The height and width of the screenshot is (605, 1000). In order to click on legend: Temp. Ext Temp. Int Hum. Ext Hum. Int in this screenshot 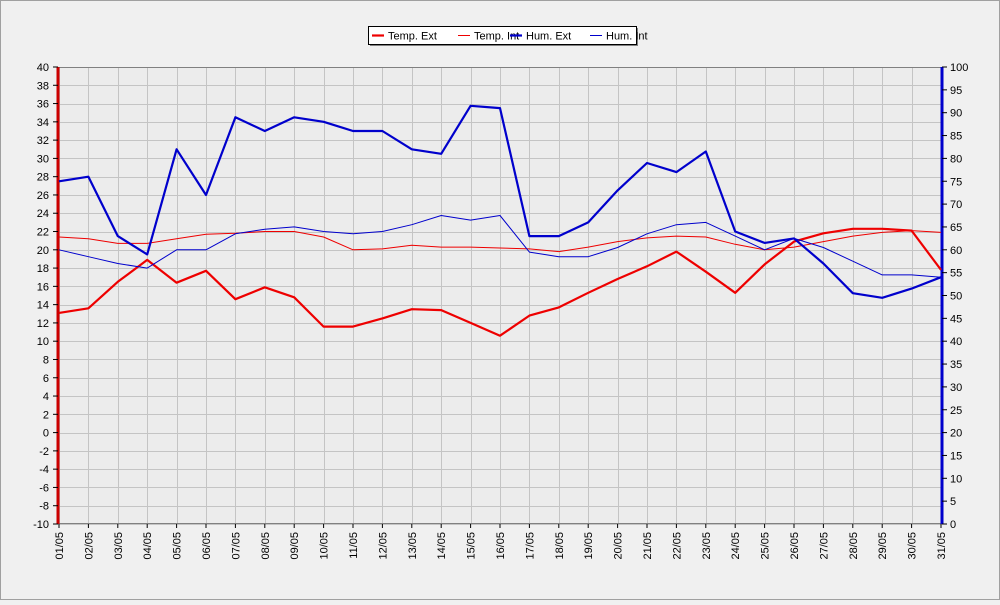, I will do `click(508, 36)`.